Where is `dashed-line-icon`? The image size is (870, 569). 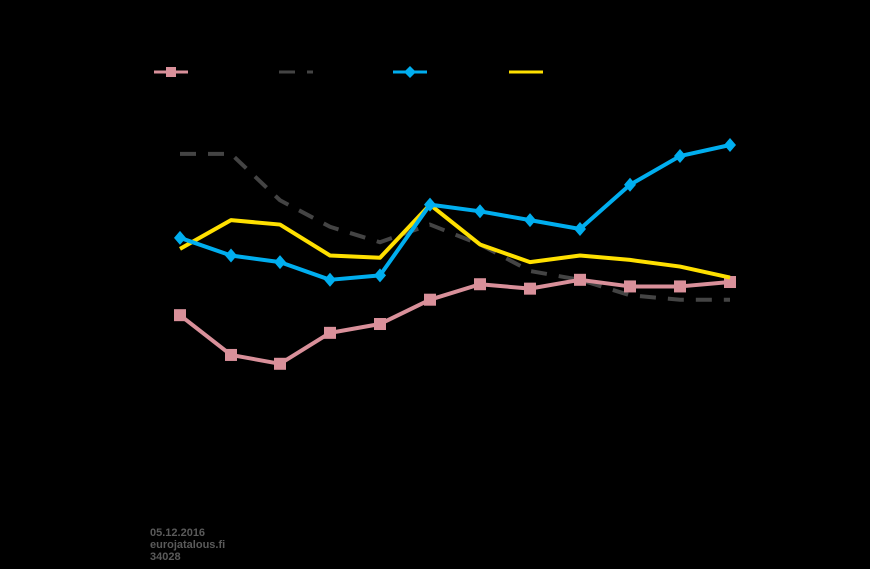
dashed-line-icon is located at coordinates (296, 72).